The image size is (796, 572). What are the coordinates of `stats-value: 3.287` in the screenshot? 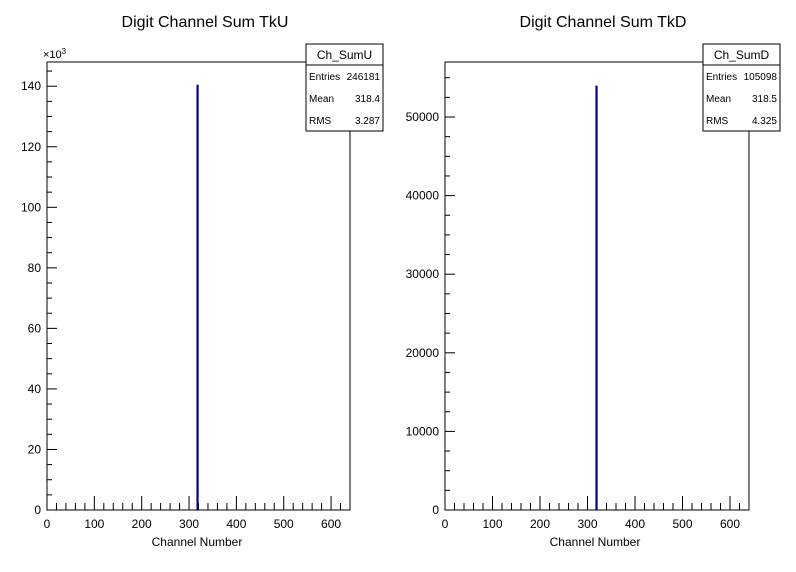 It's located at (367, 121).